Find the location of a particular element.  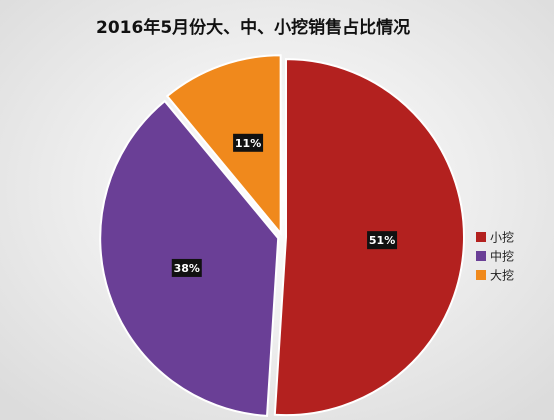

legend-label: 大挖 is located at coordinates (502, 275).